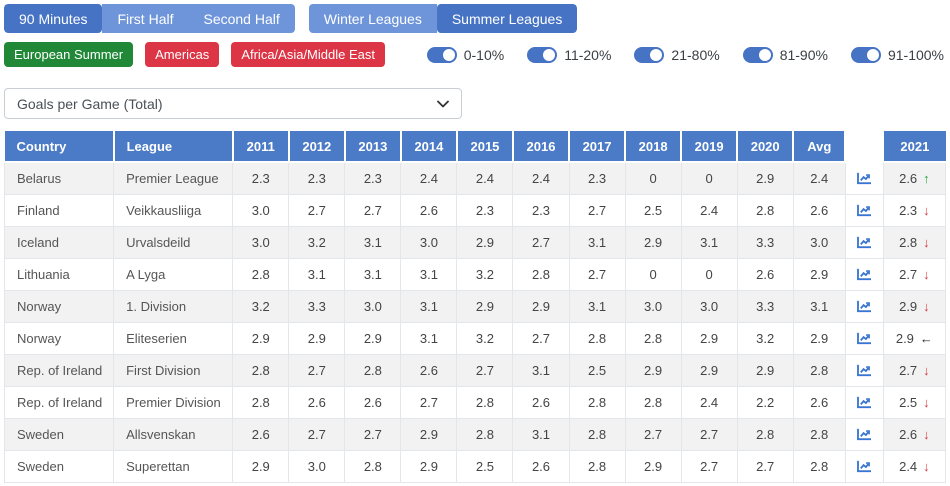  I want to click on season-filter-summer-leagues: Summer Leagues, so click(507, 18).